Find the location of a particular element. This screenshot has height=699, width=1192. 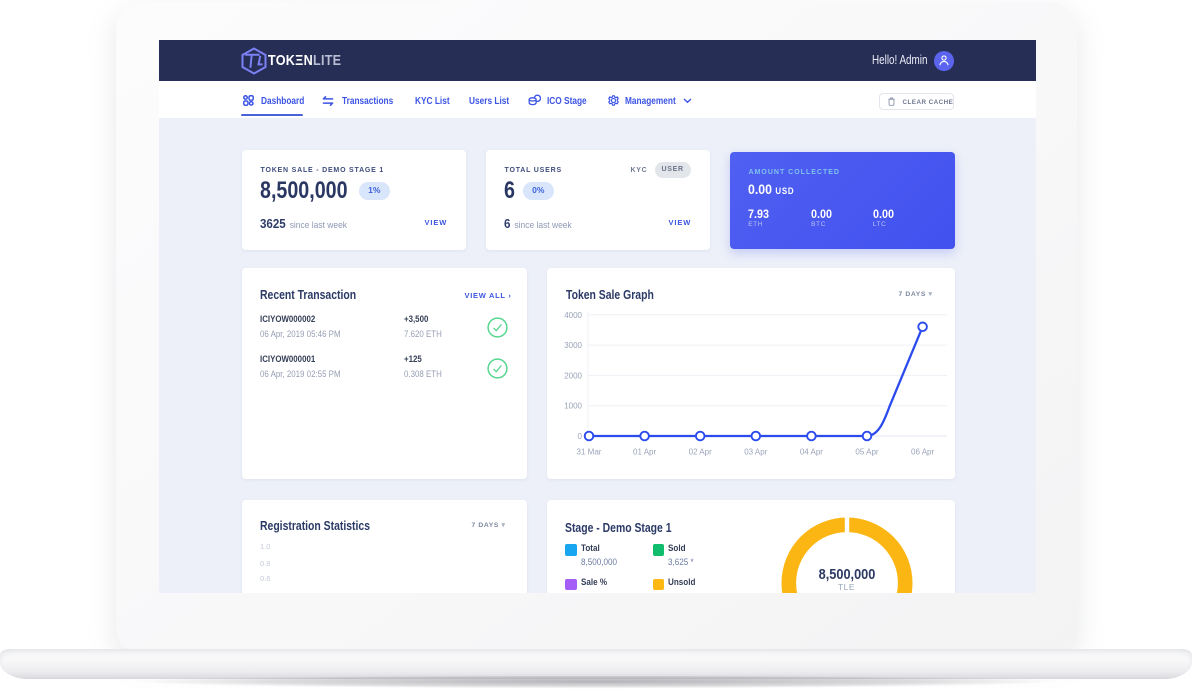

svg-text: 2000 is located at coordinates (573, 375).